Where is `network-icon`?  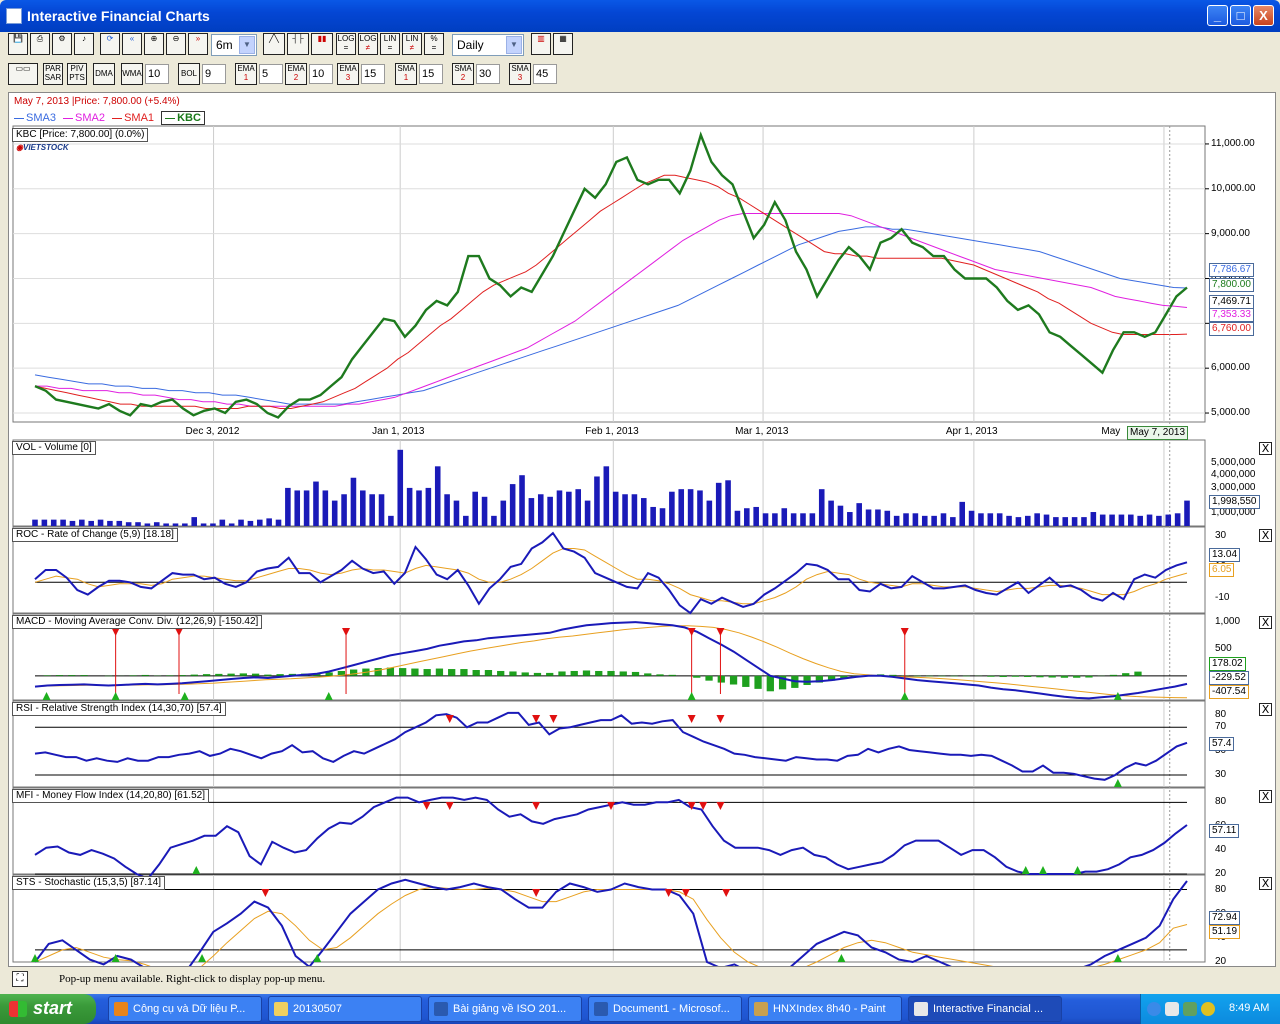
network-icon is located at coordinates (1172, 1009).